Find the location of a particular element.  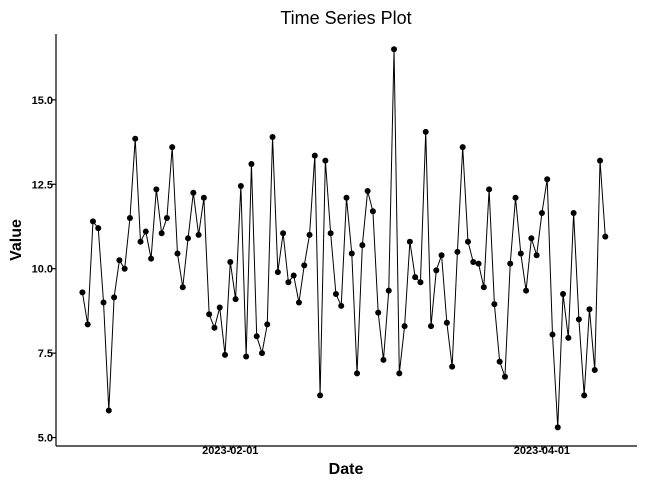

y-axis-label: Value is located at coordinates (16, 240).